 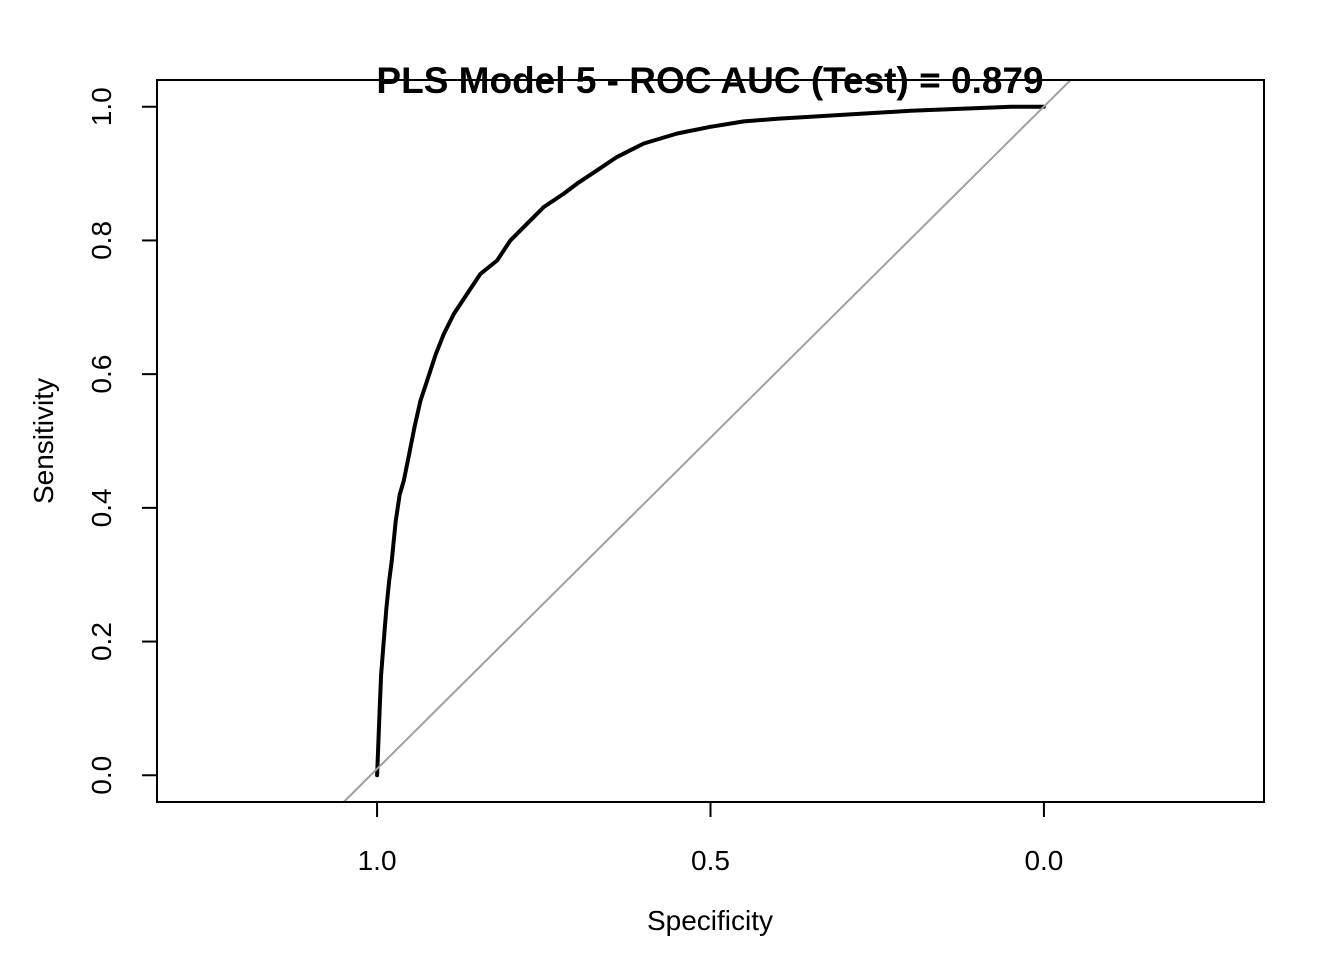 I want to click on x-axis: 1.0 0.5 0.0, so click(x=710, y=838).